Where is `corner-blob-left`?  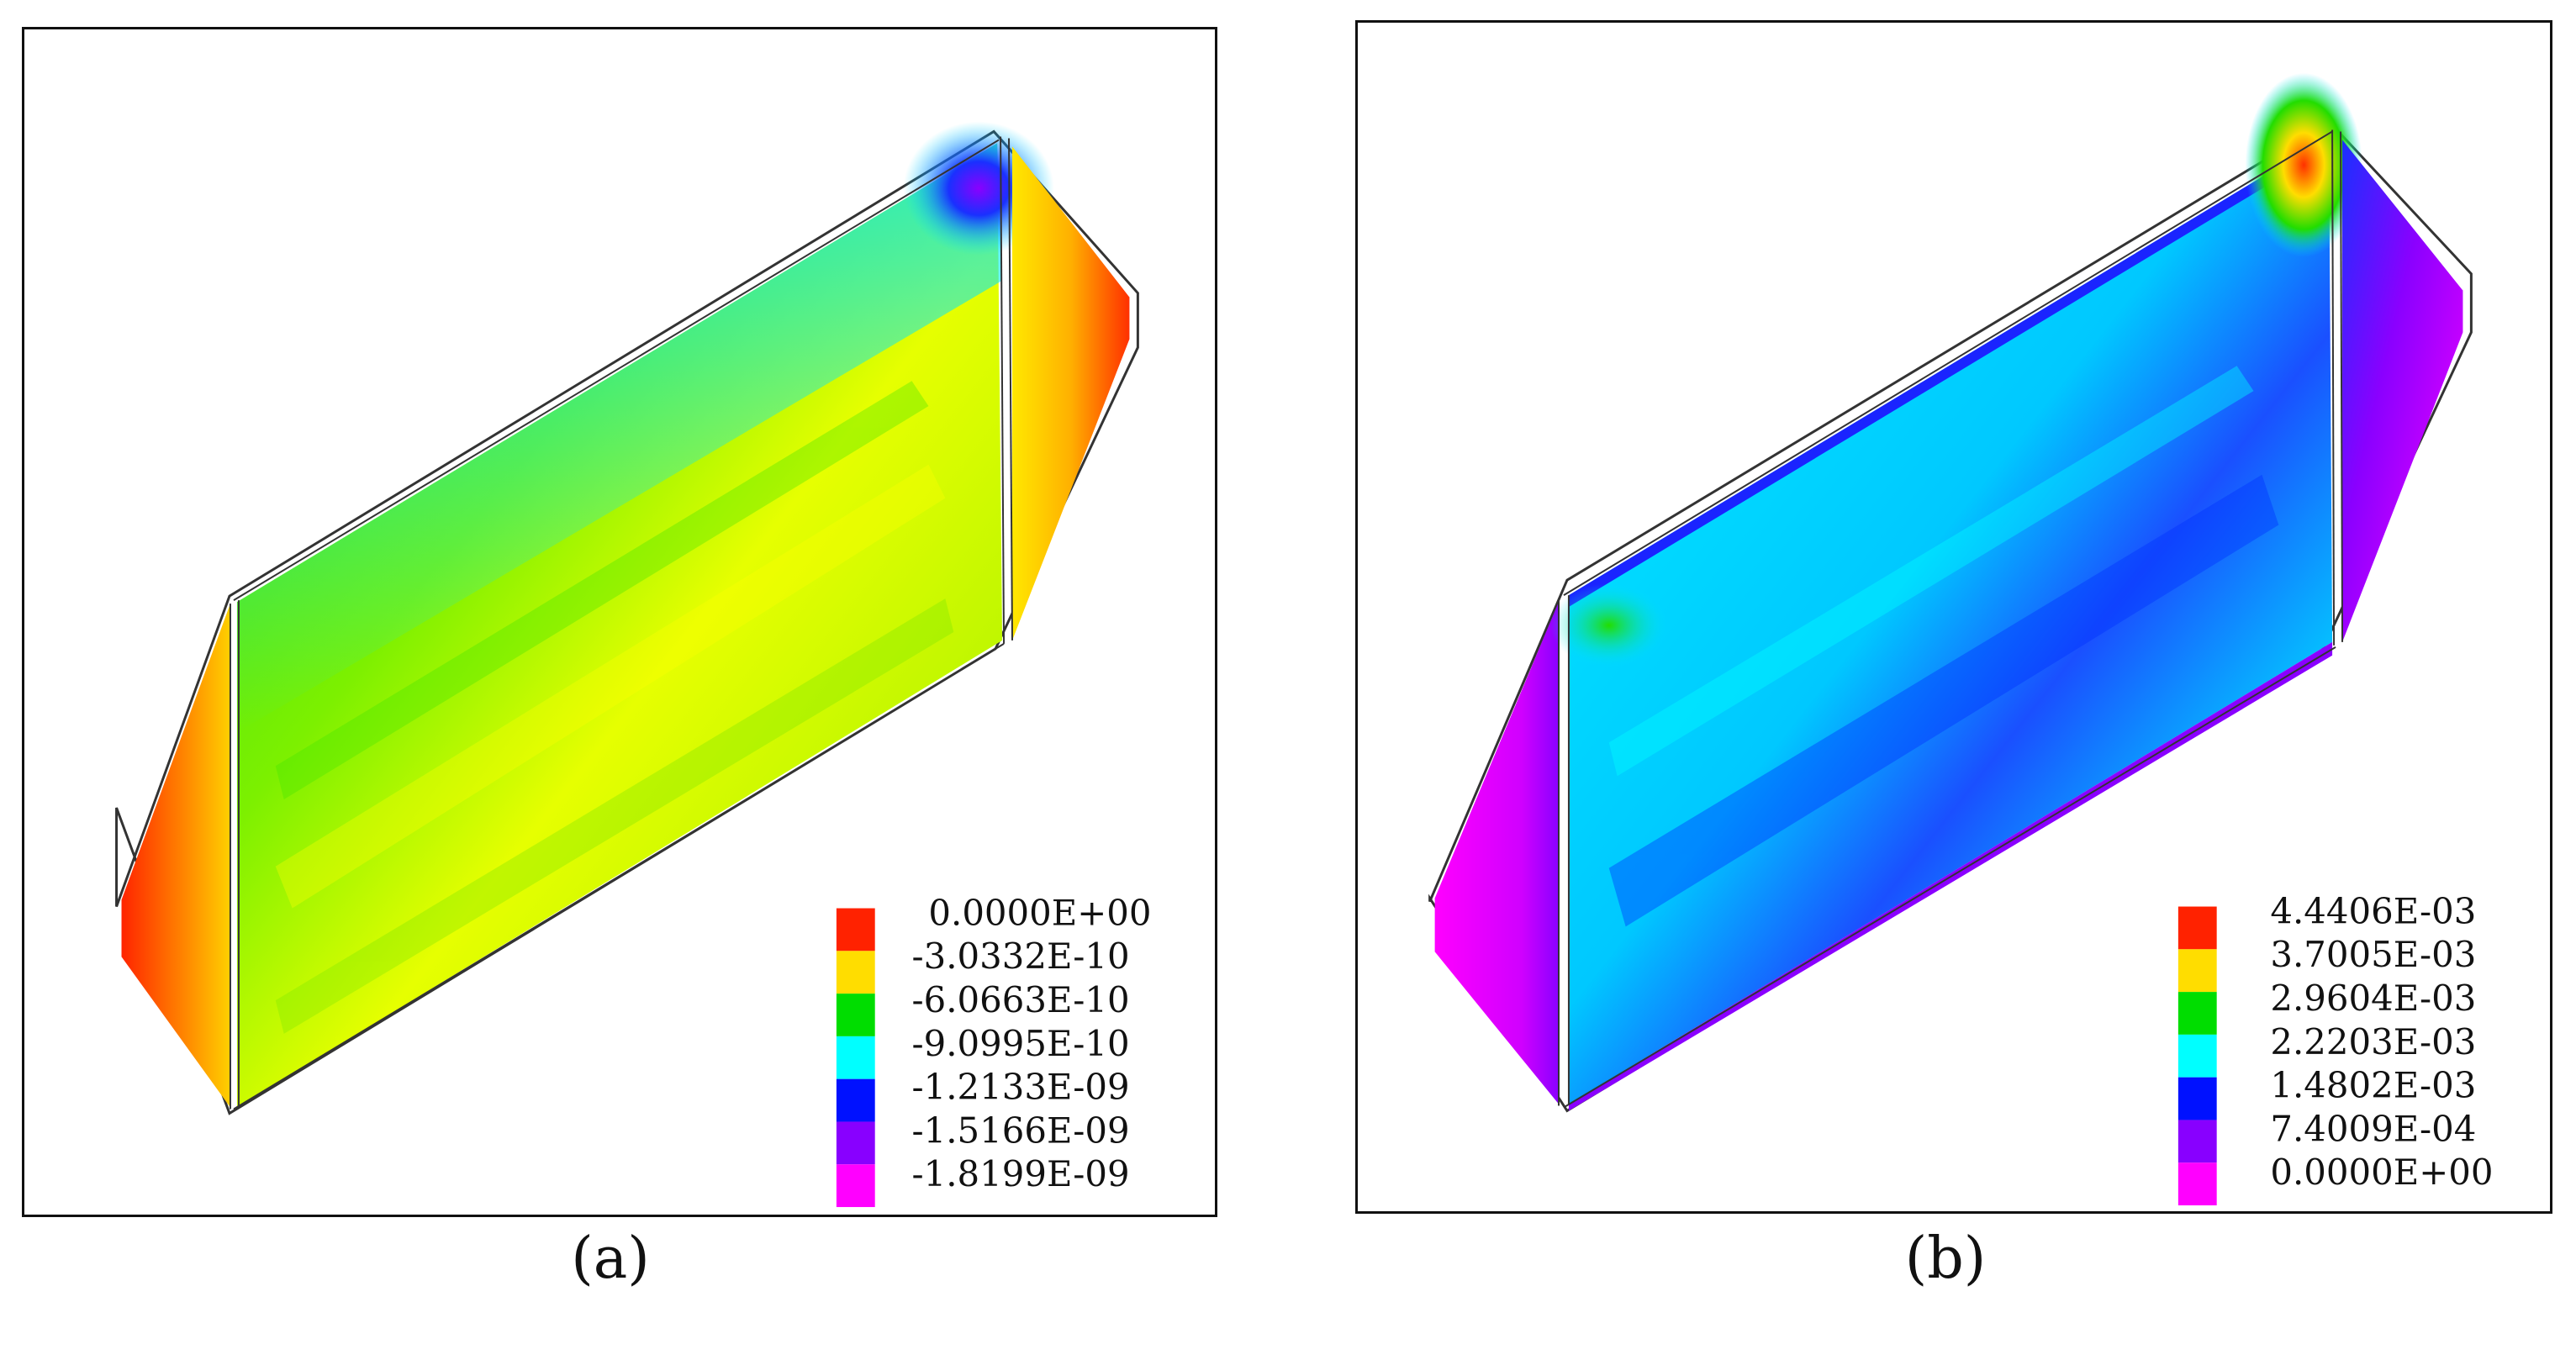
corner-blob-left is located at coordinates (1609, 625).